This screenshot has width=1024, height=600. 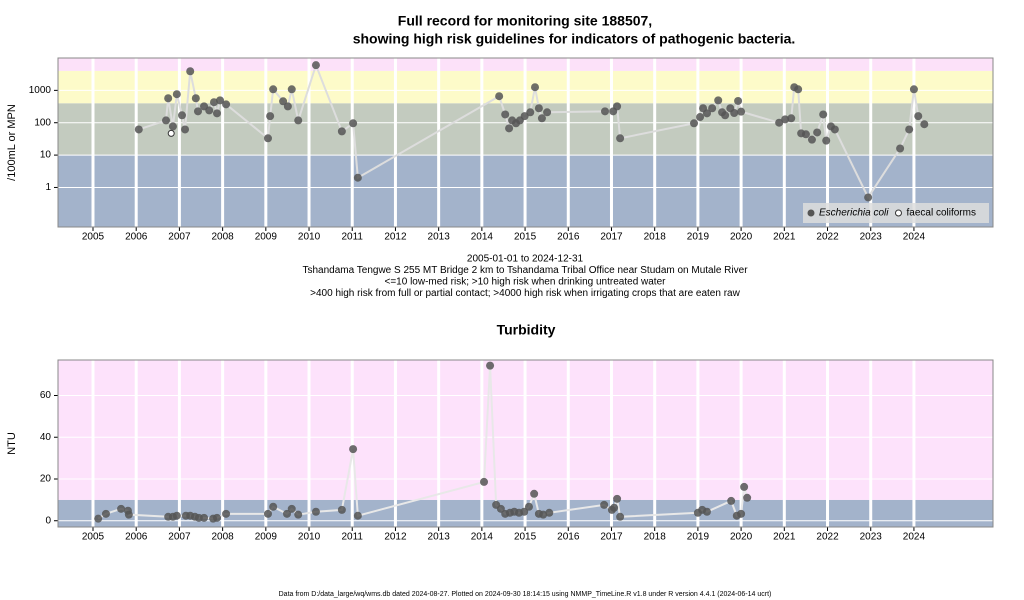 What do you see at coordinates (179, 237) in the screenshot?
I see `x-tick-label: 2007` at bounding box center [179, 237].